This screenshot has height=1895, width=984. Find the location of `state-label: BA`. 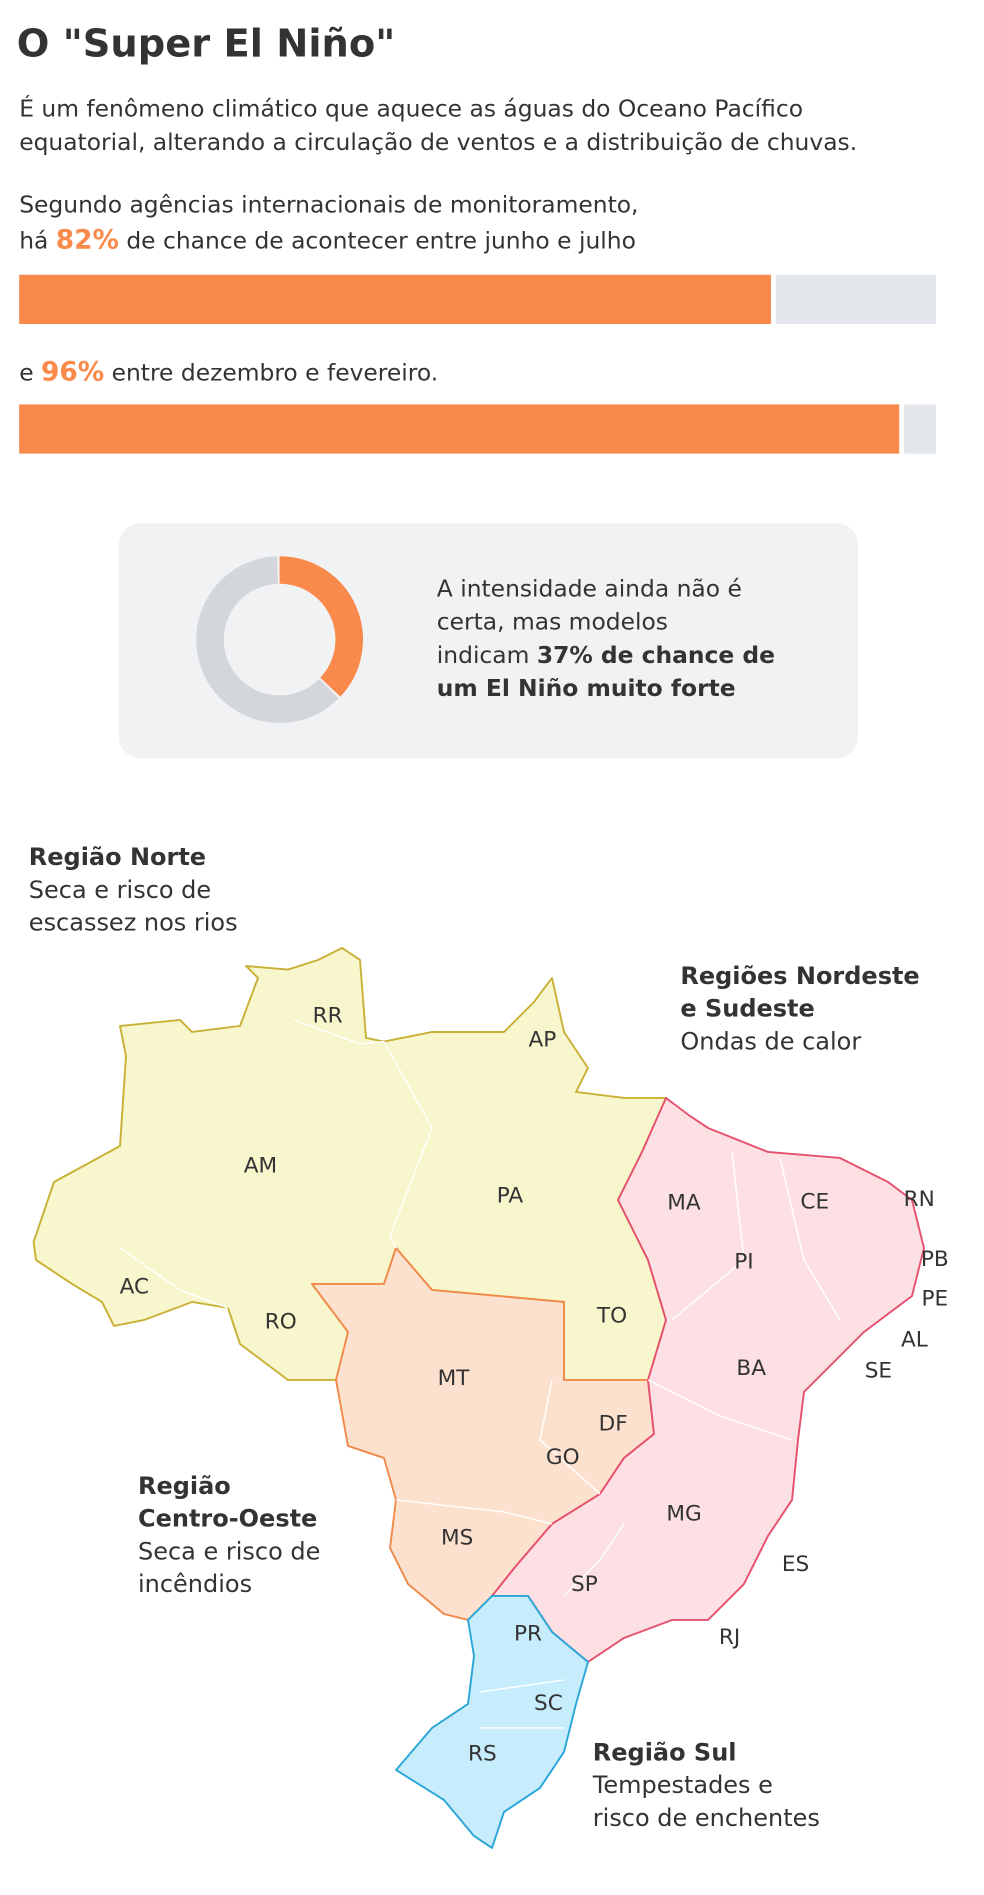

state-label: BA is located at coordinates (751, 1368).